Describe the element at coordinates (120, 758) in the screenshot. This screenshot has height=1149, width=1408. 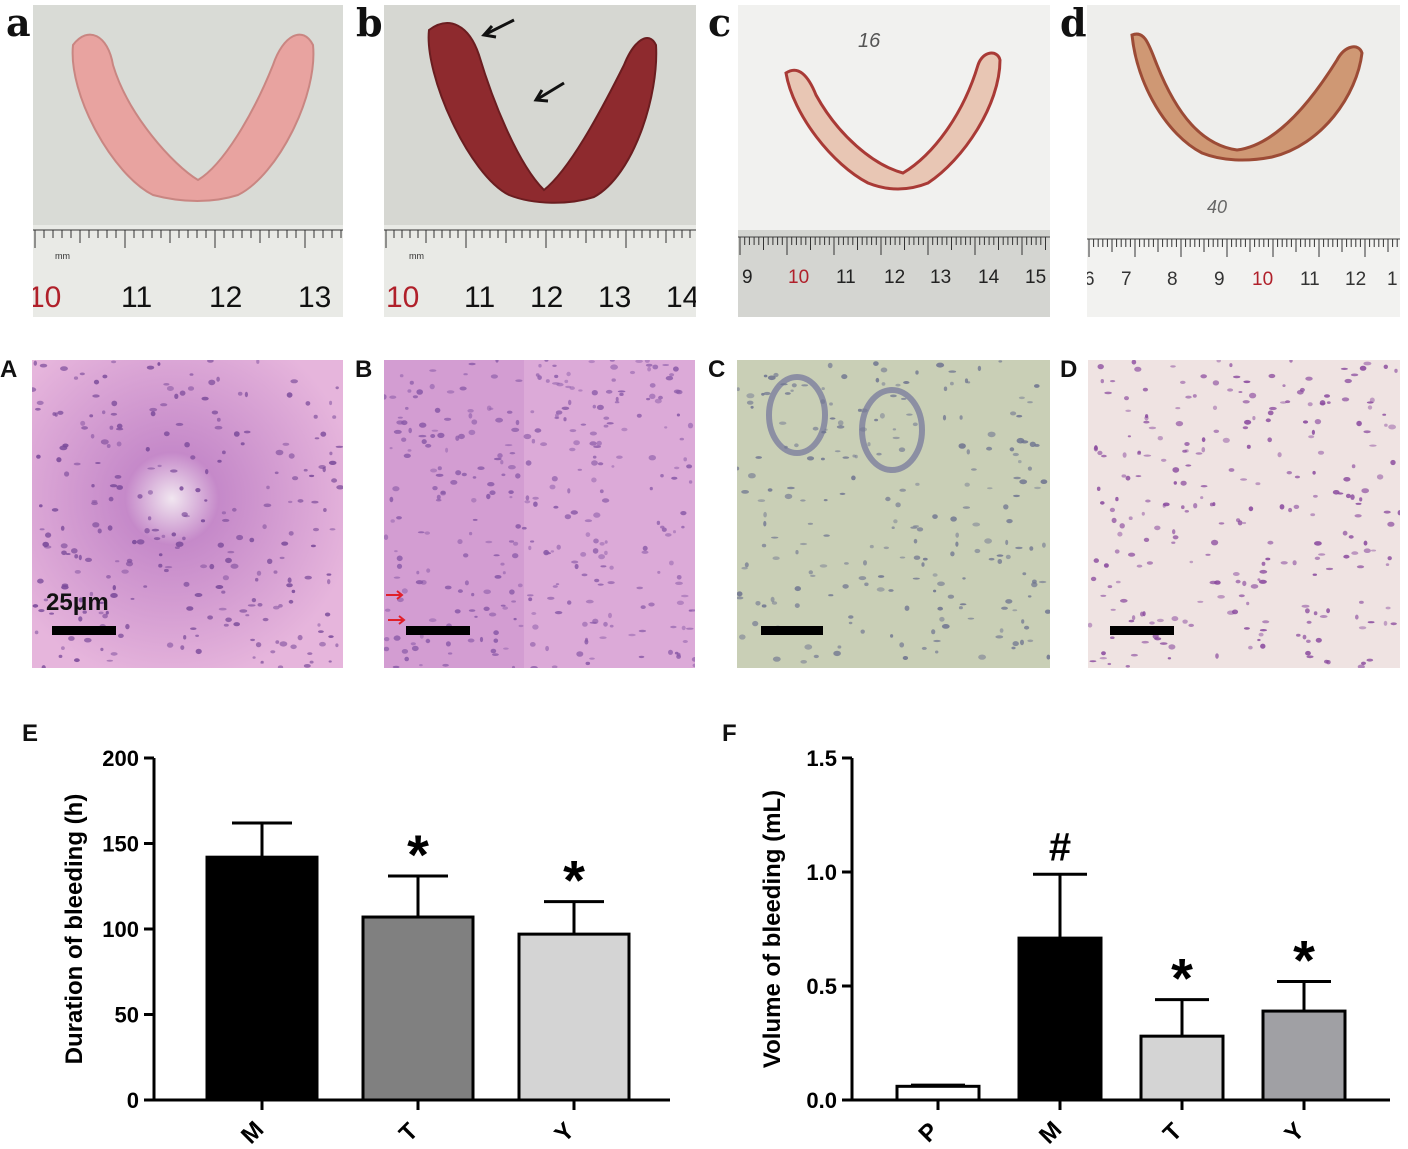
I see `y-tick-label: 200` at that location.